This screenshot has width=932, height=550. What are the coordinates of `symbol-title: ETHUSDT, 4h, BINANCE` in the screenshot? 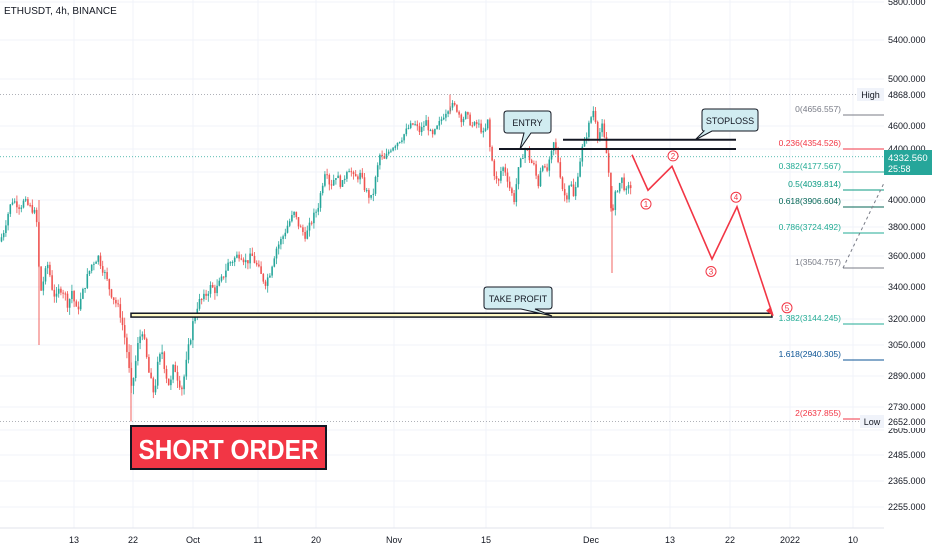 It's located at (60, 11).